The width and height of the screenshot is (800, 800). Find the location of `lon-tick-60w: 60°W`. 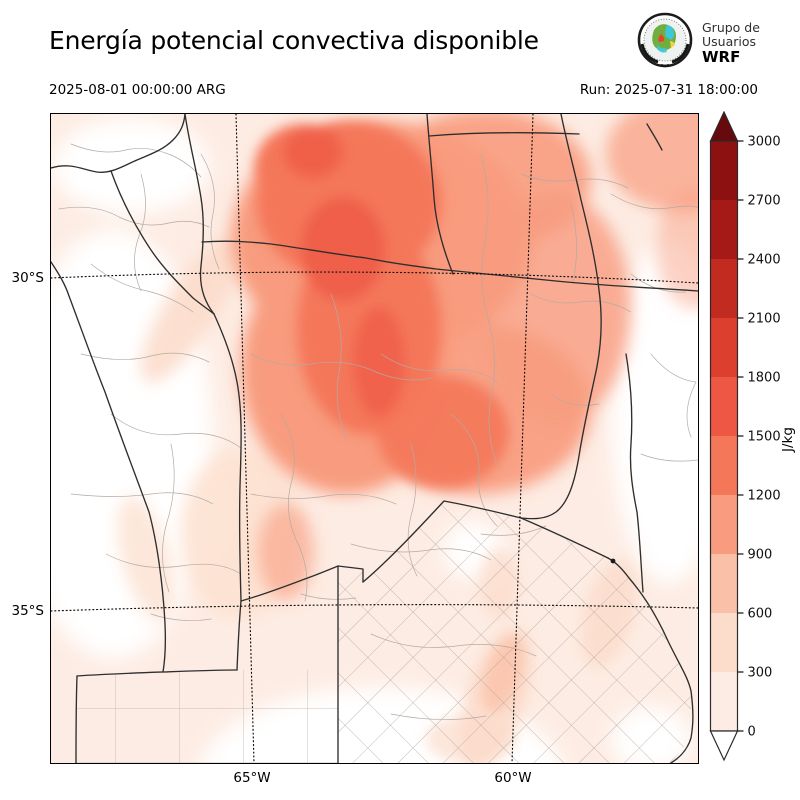

lon-tick-60w: 60°W is located at coordinates (513, 778).